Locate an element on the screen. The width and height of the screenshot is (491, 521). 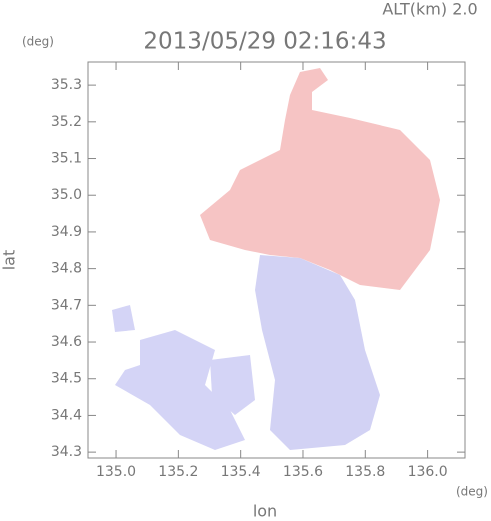
y-tick-label: 34.6 is located at coordinates (66, 342).